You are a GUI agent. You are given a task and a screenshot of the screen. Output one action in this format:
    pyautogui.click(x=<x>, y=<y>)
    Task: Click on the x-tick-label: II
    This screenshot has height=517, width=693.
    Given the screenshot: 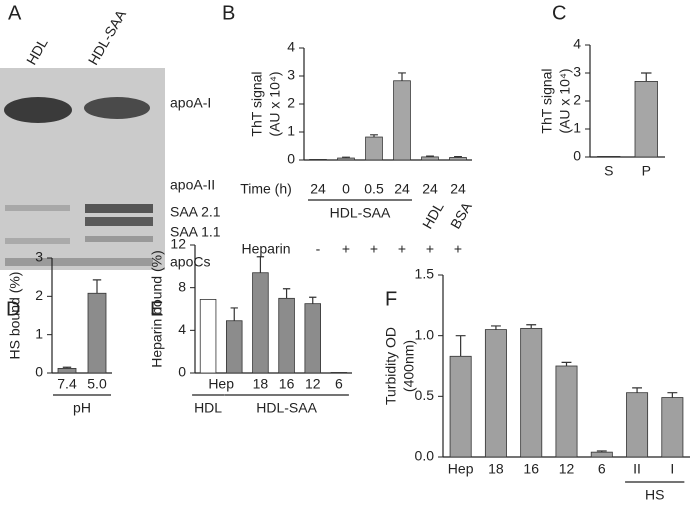 What is the action you would take?
    pyautogui.click(x=637, y=469)
    